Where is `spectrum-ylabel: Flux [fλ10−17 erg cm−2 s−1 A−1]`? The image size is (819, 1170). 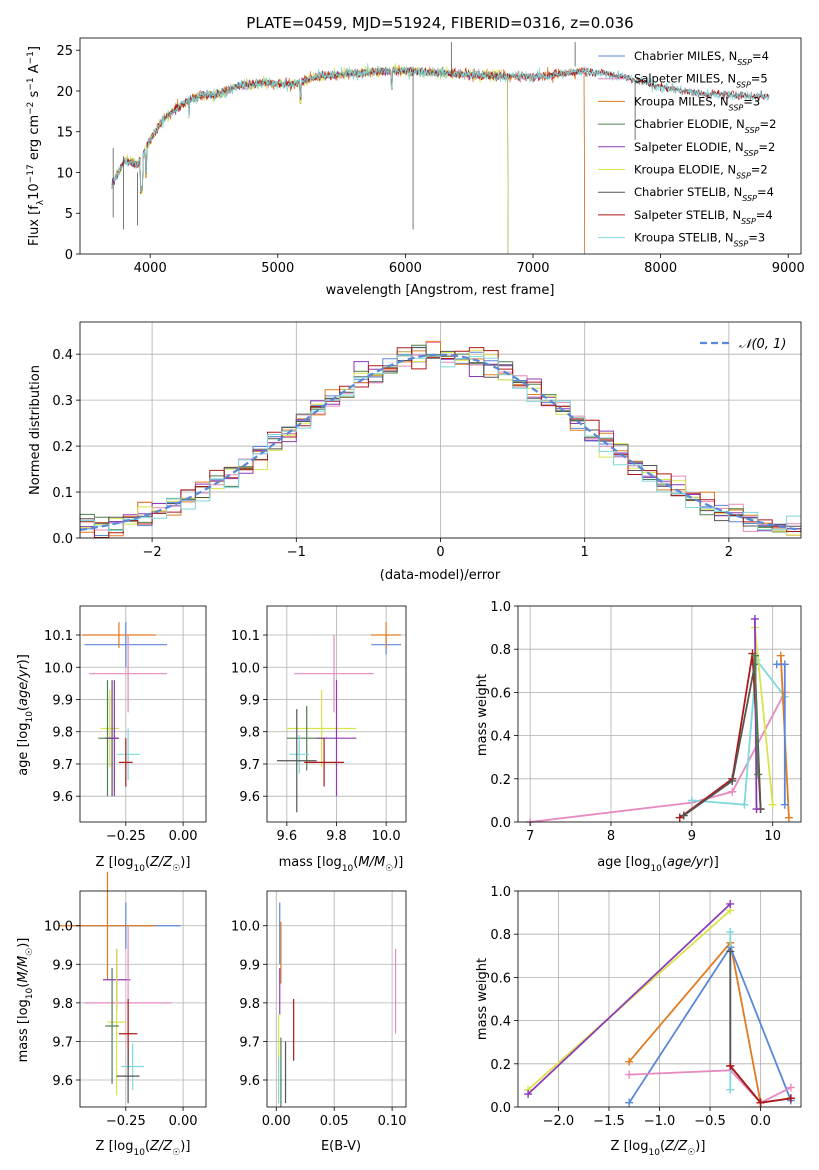 spectrum-ylabel: Flux [fλ10−17 erg cm−2 s−1 A−1] is located at coordinates (36, 146).